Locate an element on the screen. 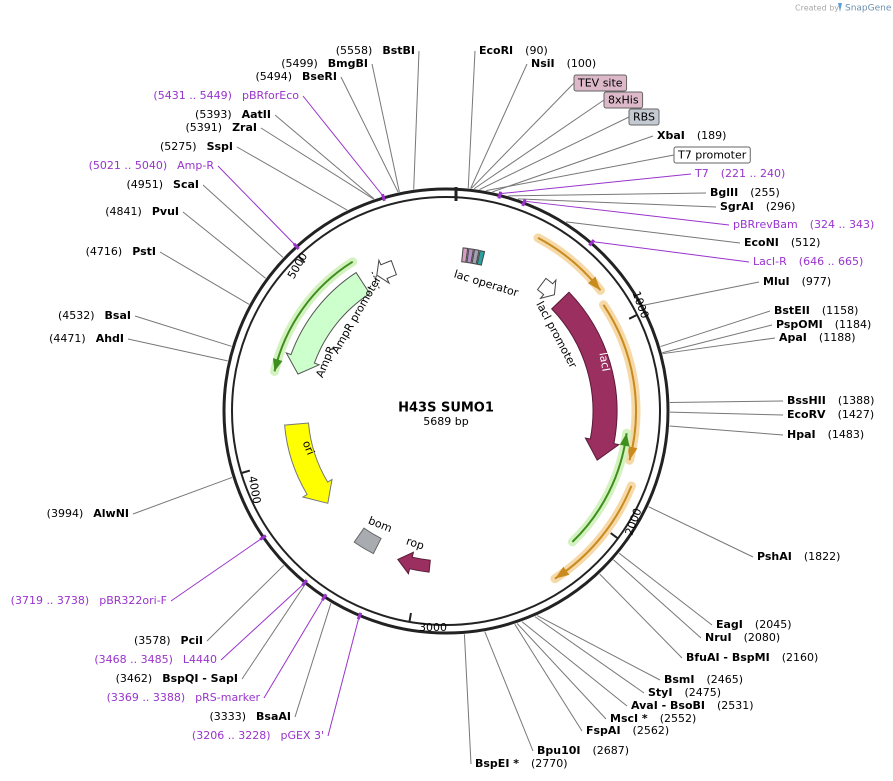 Image resolution: width=893 pixels, height=781 pixels. label-name: PshAI is located at coordinates (774, 556).